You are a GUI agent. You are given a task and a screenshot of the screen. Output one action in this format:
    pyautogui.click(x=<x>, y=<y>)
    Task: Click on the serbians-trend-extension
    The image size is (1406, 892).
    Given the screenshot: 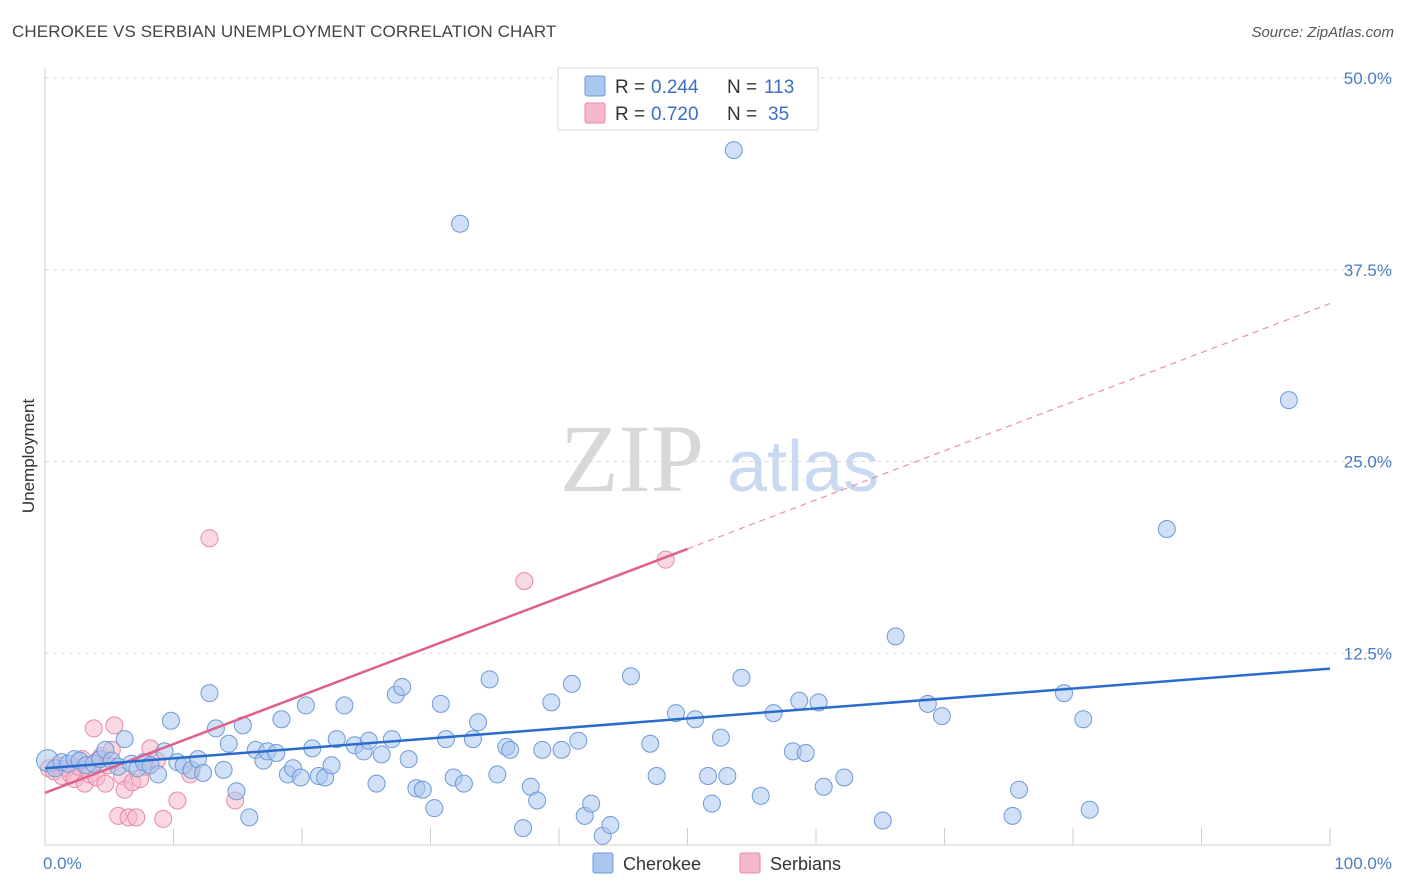 What is the action you would take?
    pyautogui.click(x=1009, y=426)
    